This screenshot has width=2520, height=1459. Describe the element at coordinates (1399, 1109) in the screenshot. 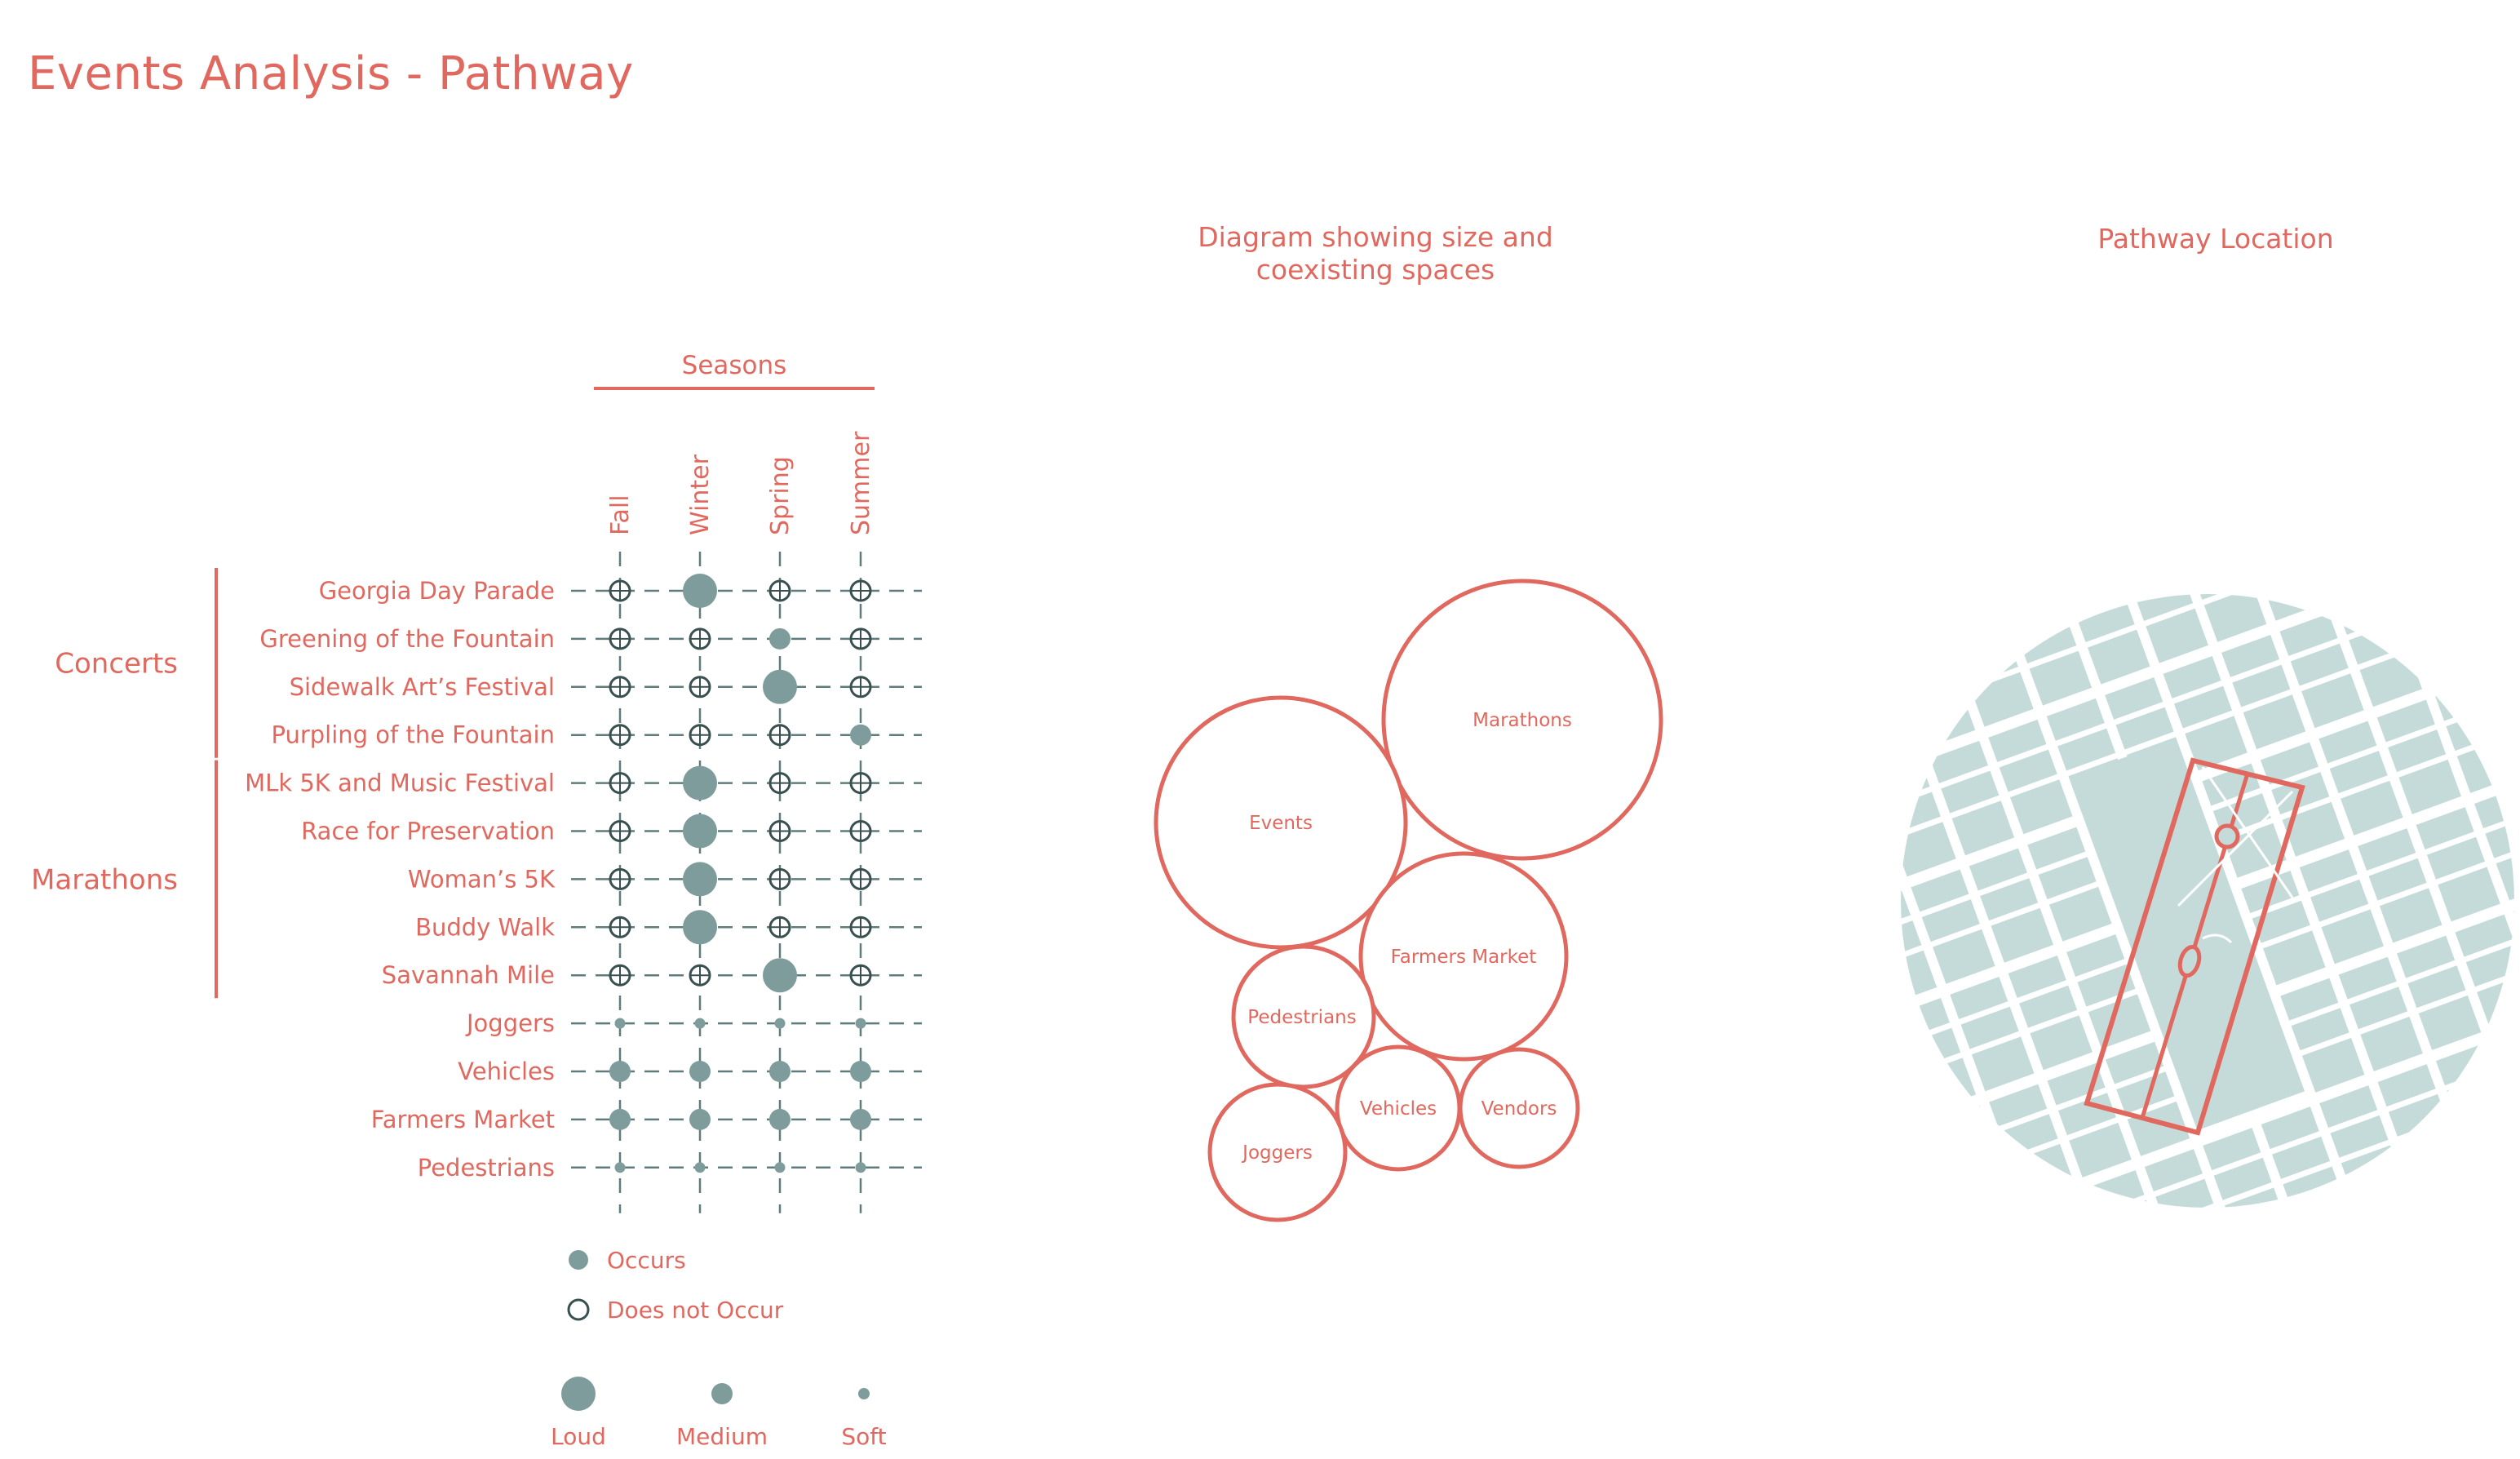

I see `bubble-label-vehicles: Vehicles` at that location.